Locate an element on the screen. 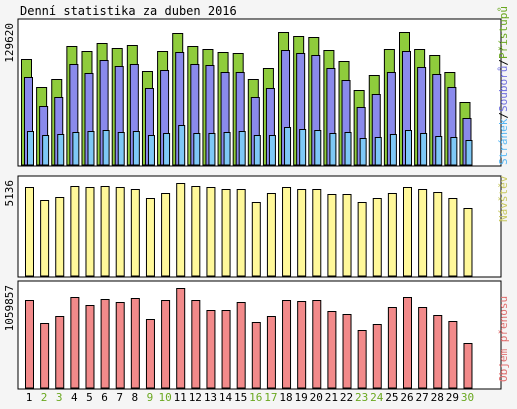  day-label: 4 is located at coordinates (74, 397).